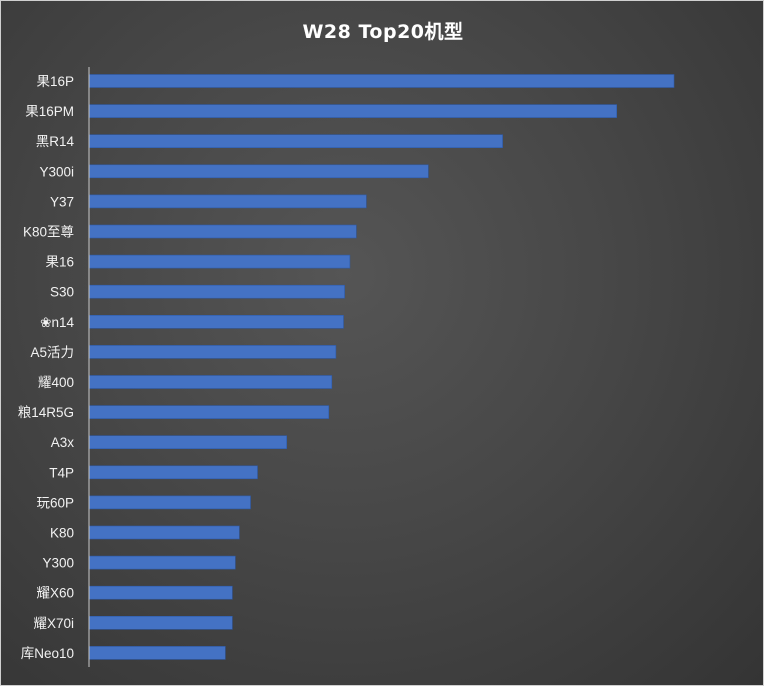 Image resolution: width=764 pixels, height=686 pixels. What do you see at coordinates (62, 292) in the screenshot?
I see `category-label: S30` at bounding box center [62, 292].